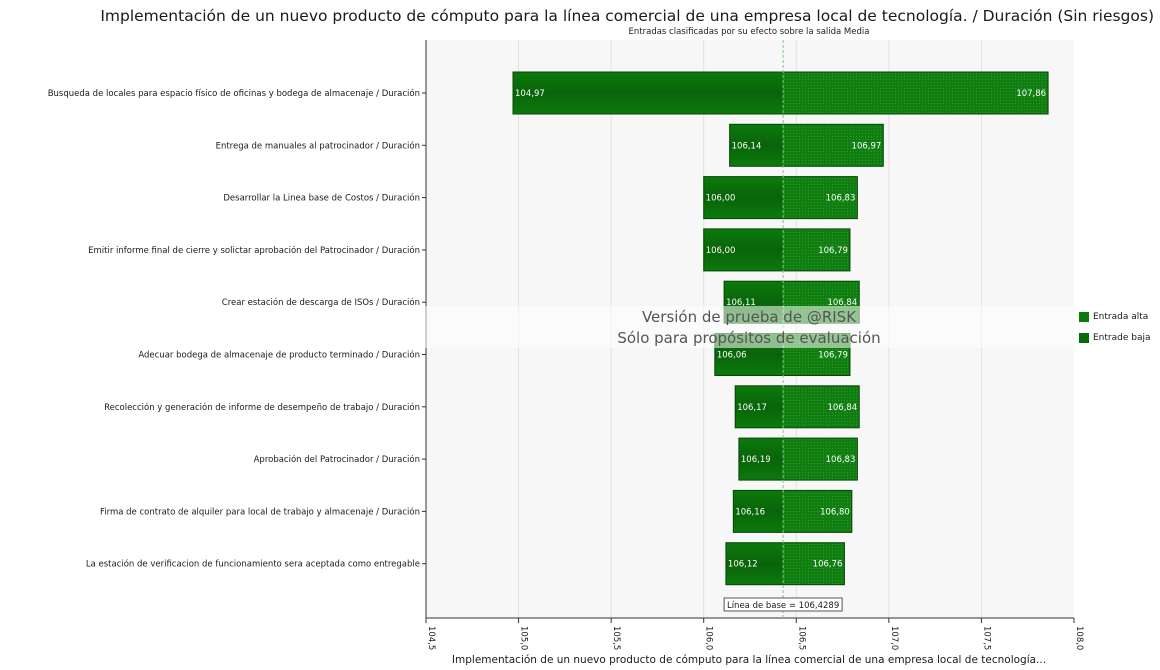 The image size is (1160, 670). What do you see at coordinates (1121, 317) in the screenshot?
I see `legend-label-high: Entrada alta` at bounding box center [1121, 317].